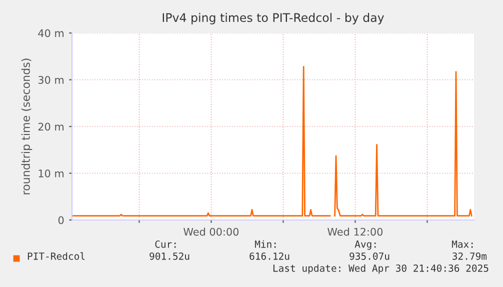 The image size is (503, 287). Describe the element at coordinates (355, 232) in the screenshot. I see `x-tick-label: Wed 12:00` at that location.